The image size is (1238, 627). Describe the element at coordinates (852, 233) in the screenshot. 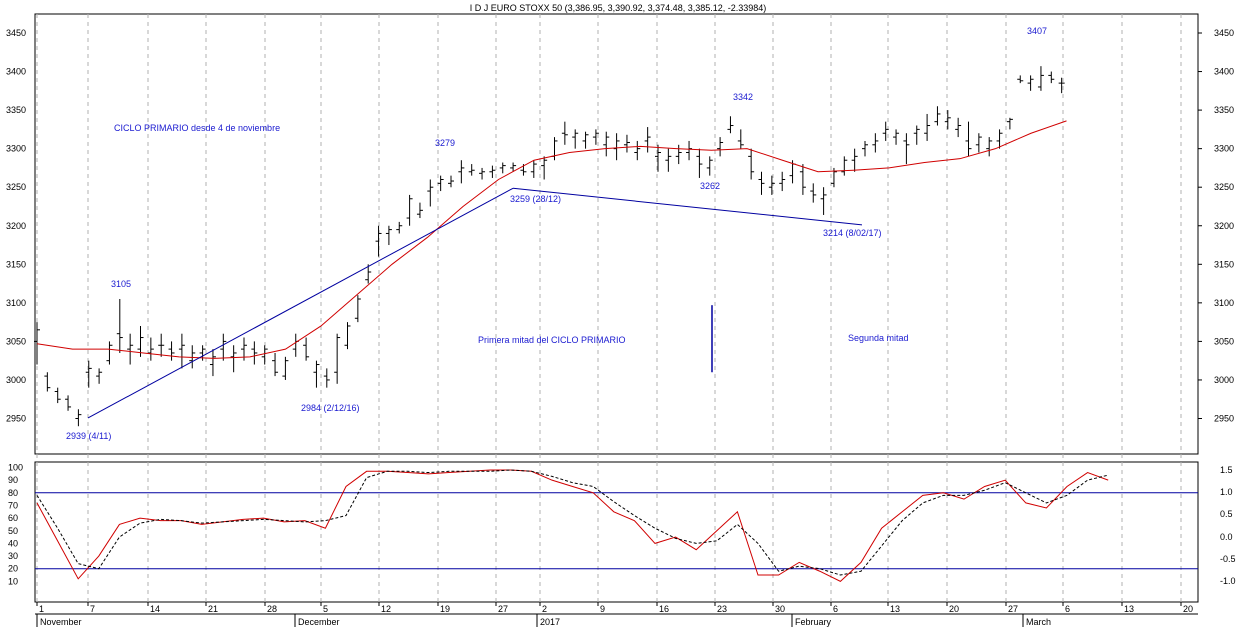

I see `annotation-label: 3214 (8/02/17)` at that location.